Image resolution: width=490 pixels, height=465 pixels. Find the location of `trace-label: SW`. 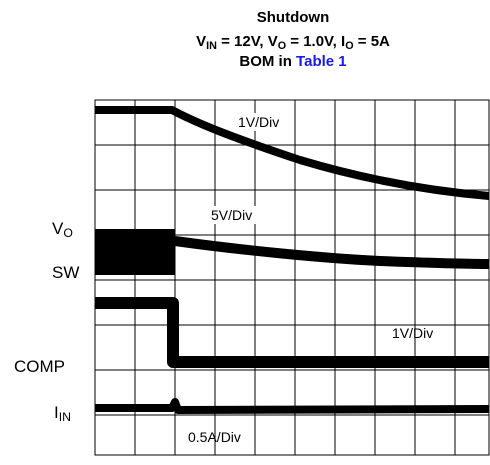

trace-label: SW is located at coordinates (65, 272).